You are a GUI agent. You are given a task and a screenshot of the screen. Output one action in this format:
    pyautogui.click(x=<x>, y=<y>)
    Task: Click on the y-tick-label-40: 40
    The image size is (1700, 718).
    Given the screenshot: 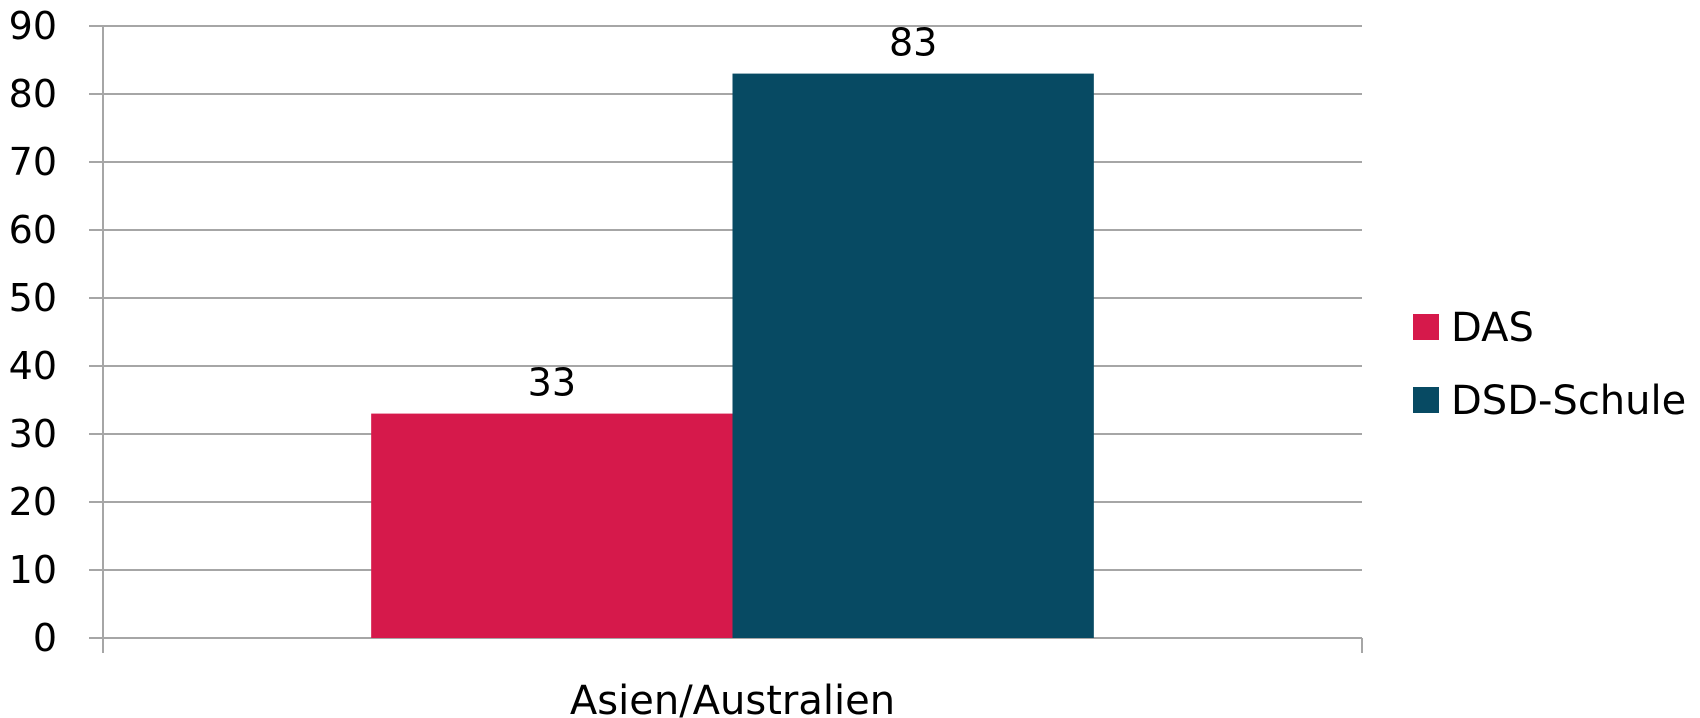 What is the action you would take?
    pyautogui.click(x=33, y=366)
    